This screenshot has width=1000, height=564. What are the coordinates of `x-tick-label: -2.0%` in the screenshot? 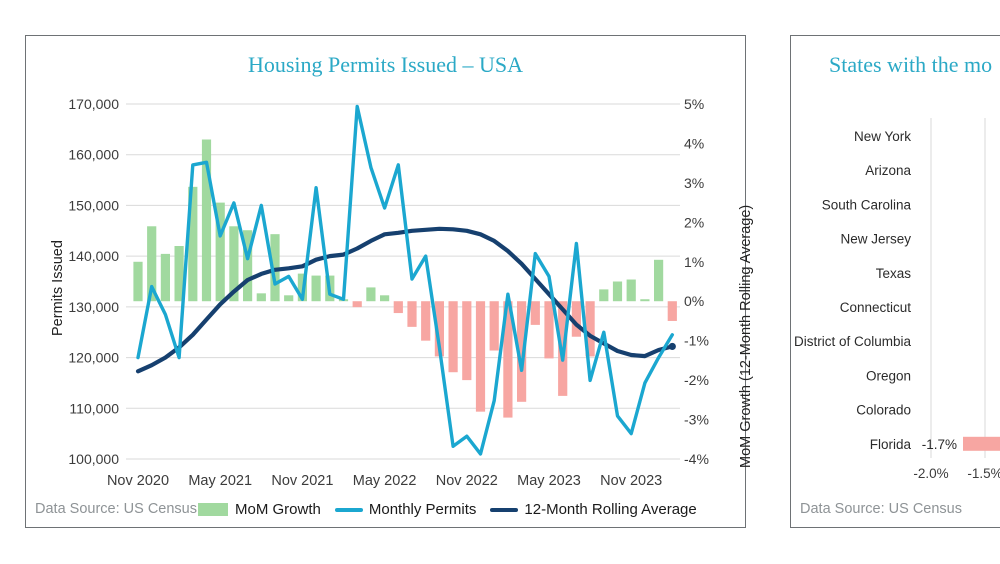 It's located at (930, 473).